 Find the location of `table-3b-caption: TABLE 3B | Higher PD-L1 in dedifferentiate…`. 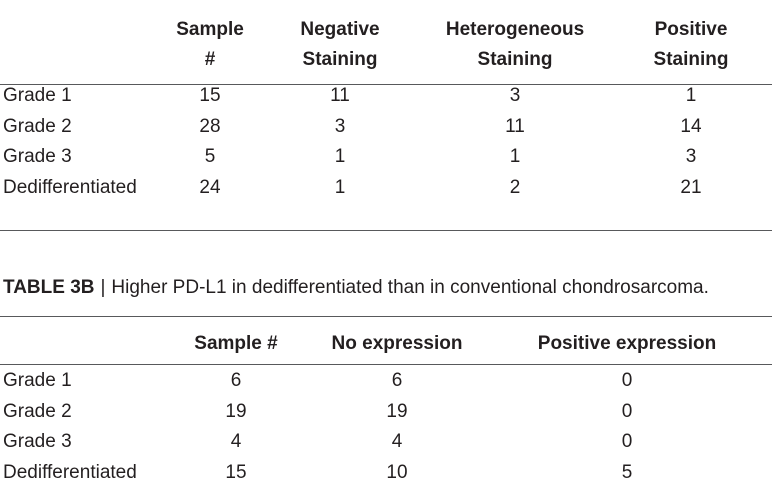

table-3b-caption: TABLE 3B | Higher PD-L1 in dedifferentiate… is located at coordinates (356, 288).